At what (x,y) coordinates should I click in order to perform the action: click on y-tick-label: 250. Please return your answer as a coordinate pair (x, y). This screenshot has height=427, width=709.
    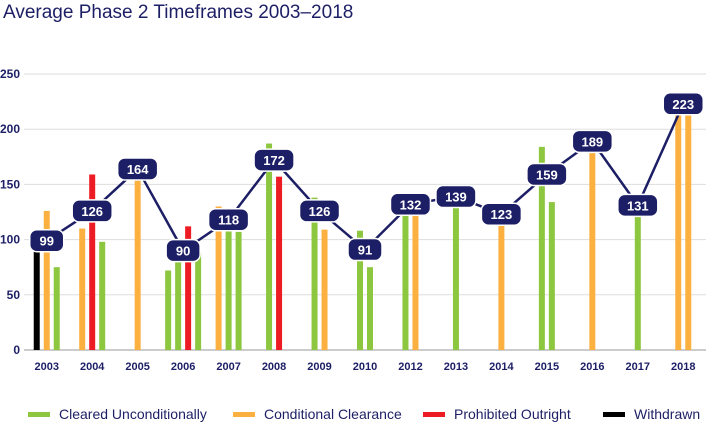
    Looking at the image, I should click on (10, 74).